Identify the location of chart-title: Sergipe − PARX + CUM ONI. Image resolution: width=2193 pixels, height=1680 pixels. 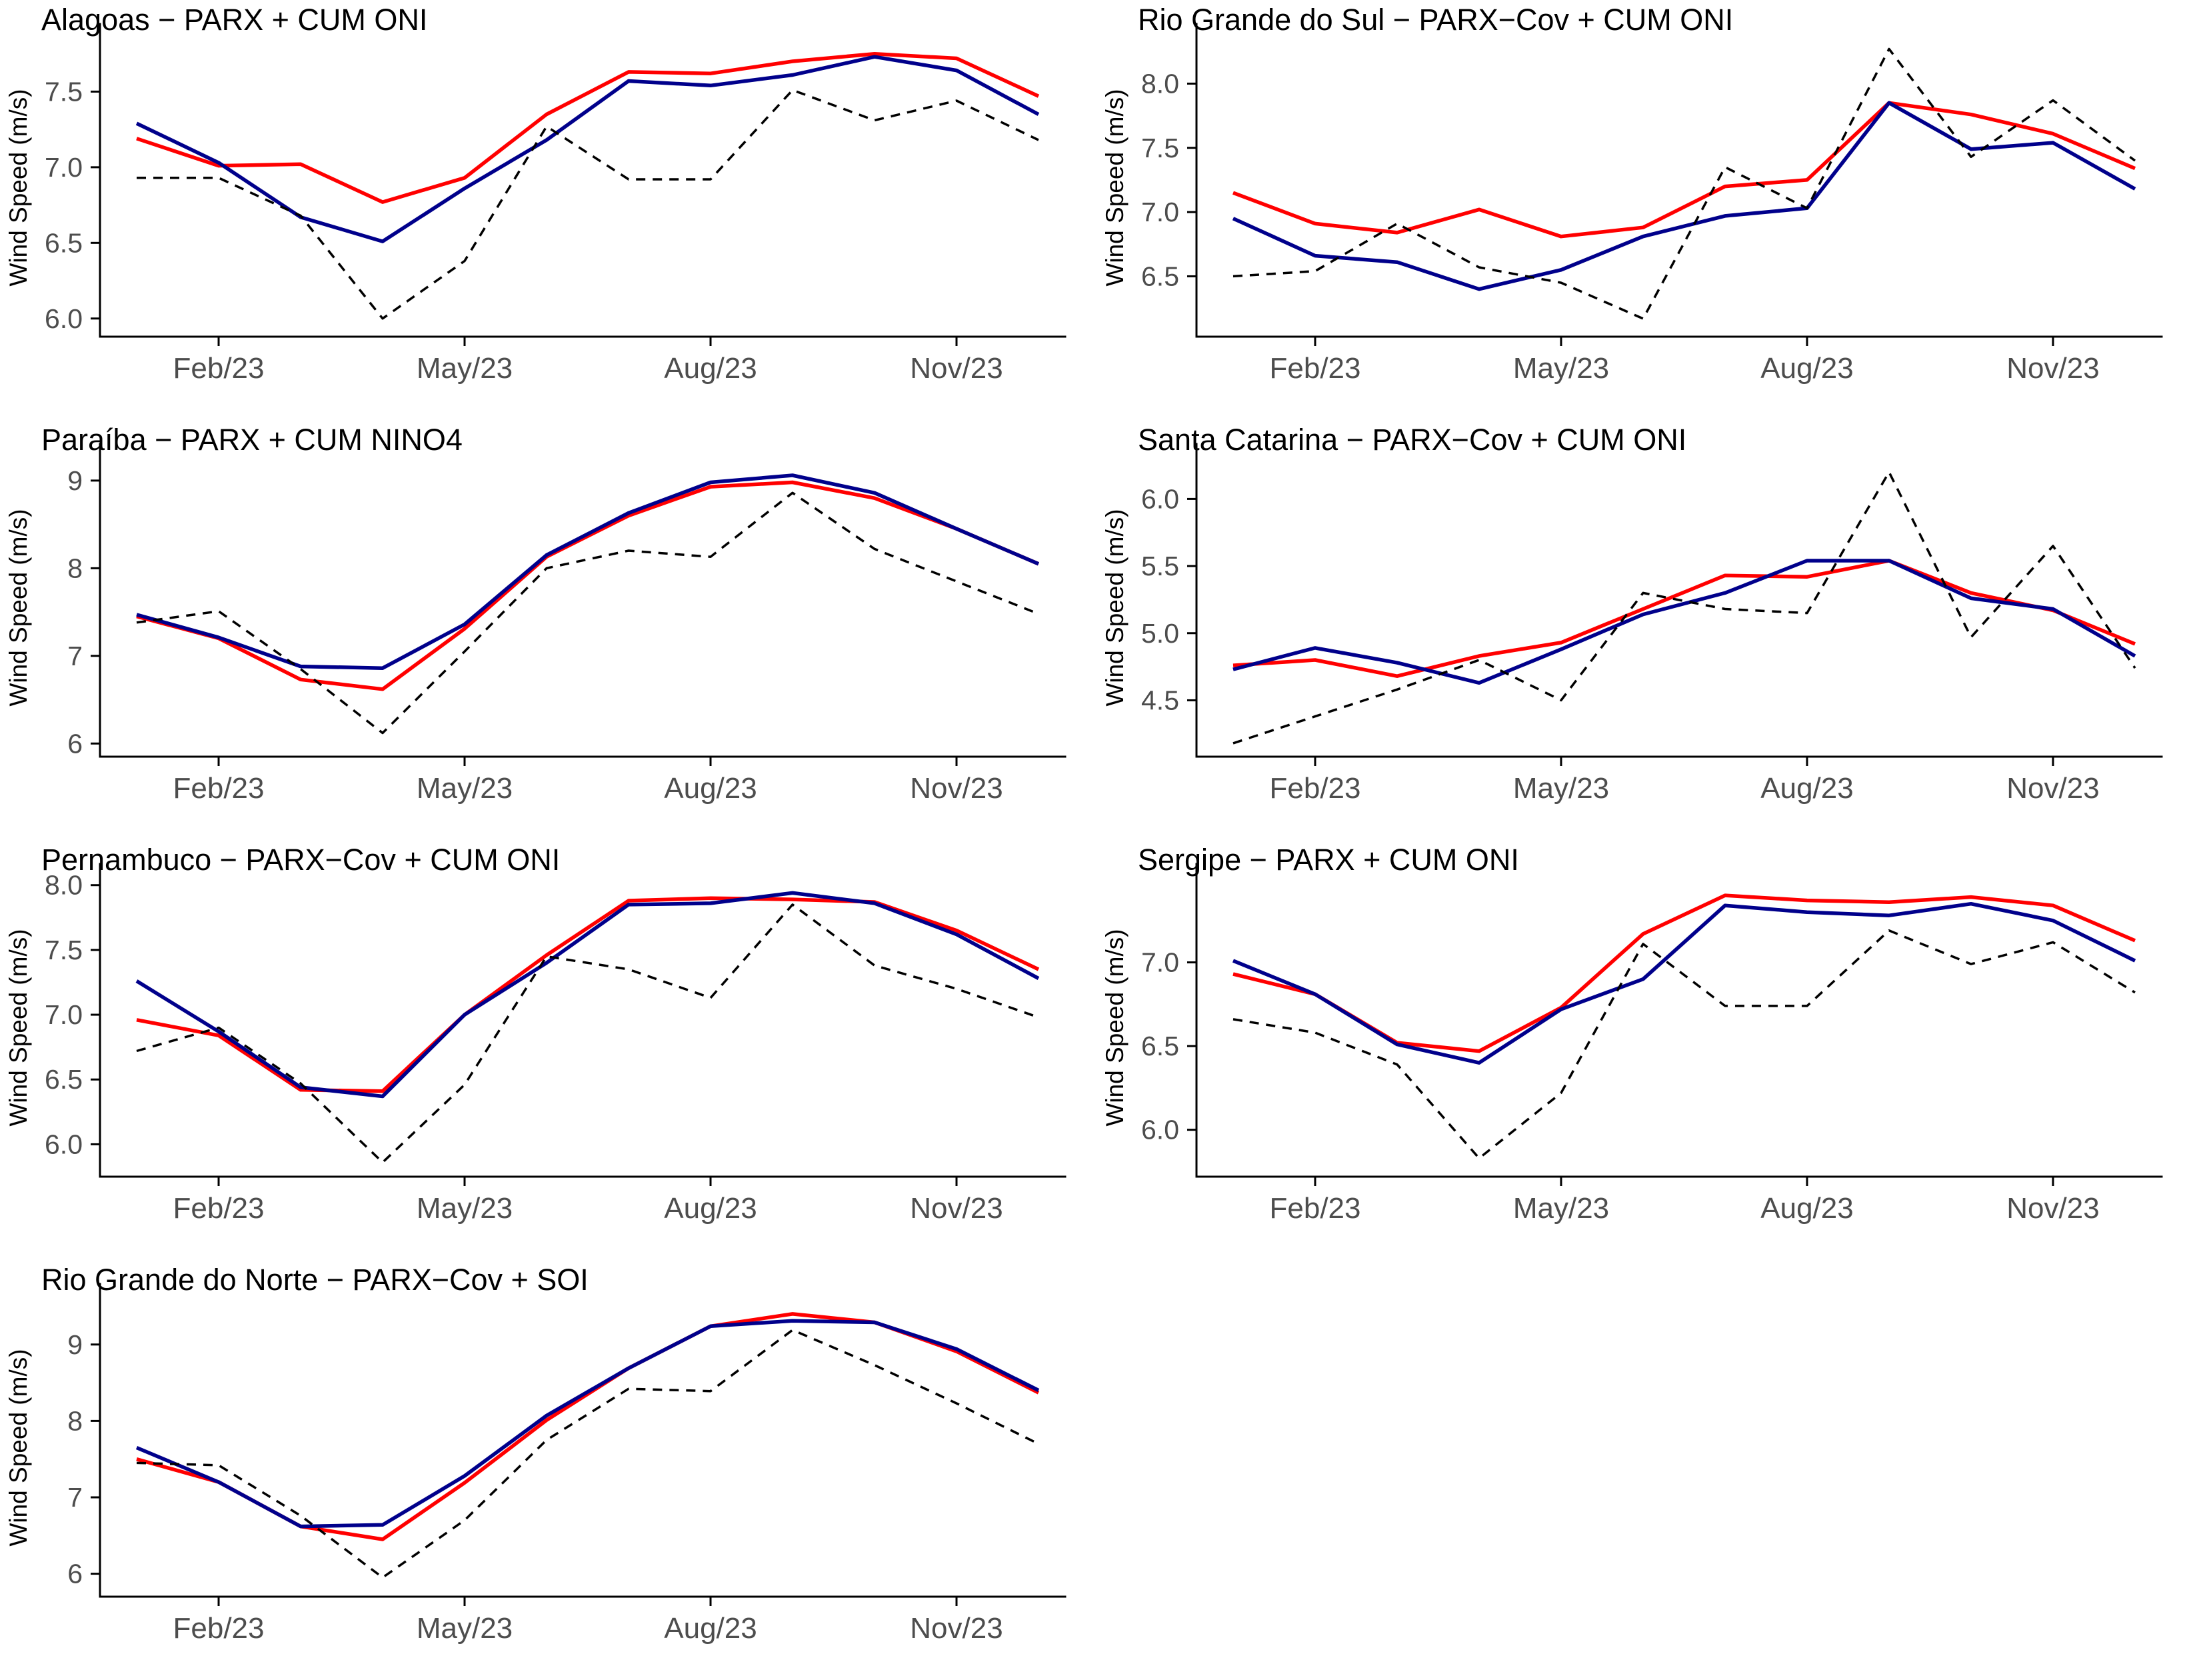
(1328, 860).